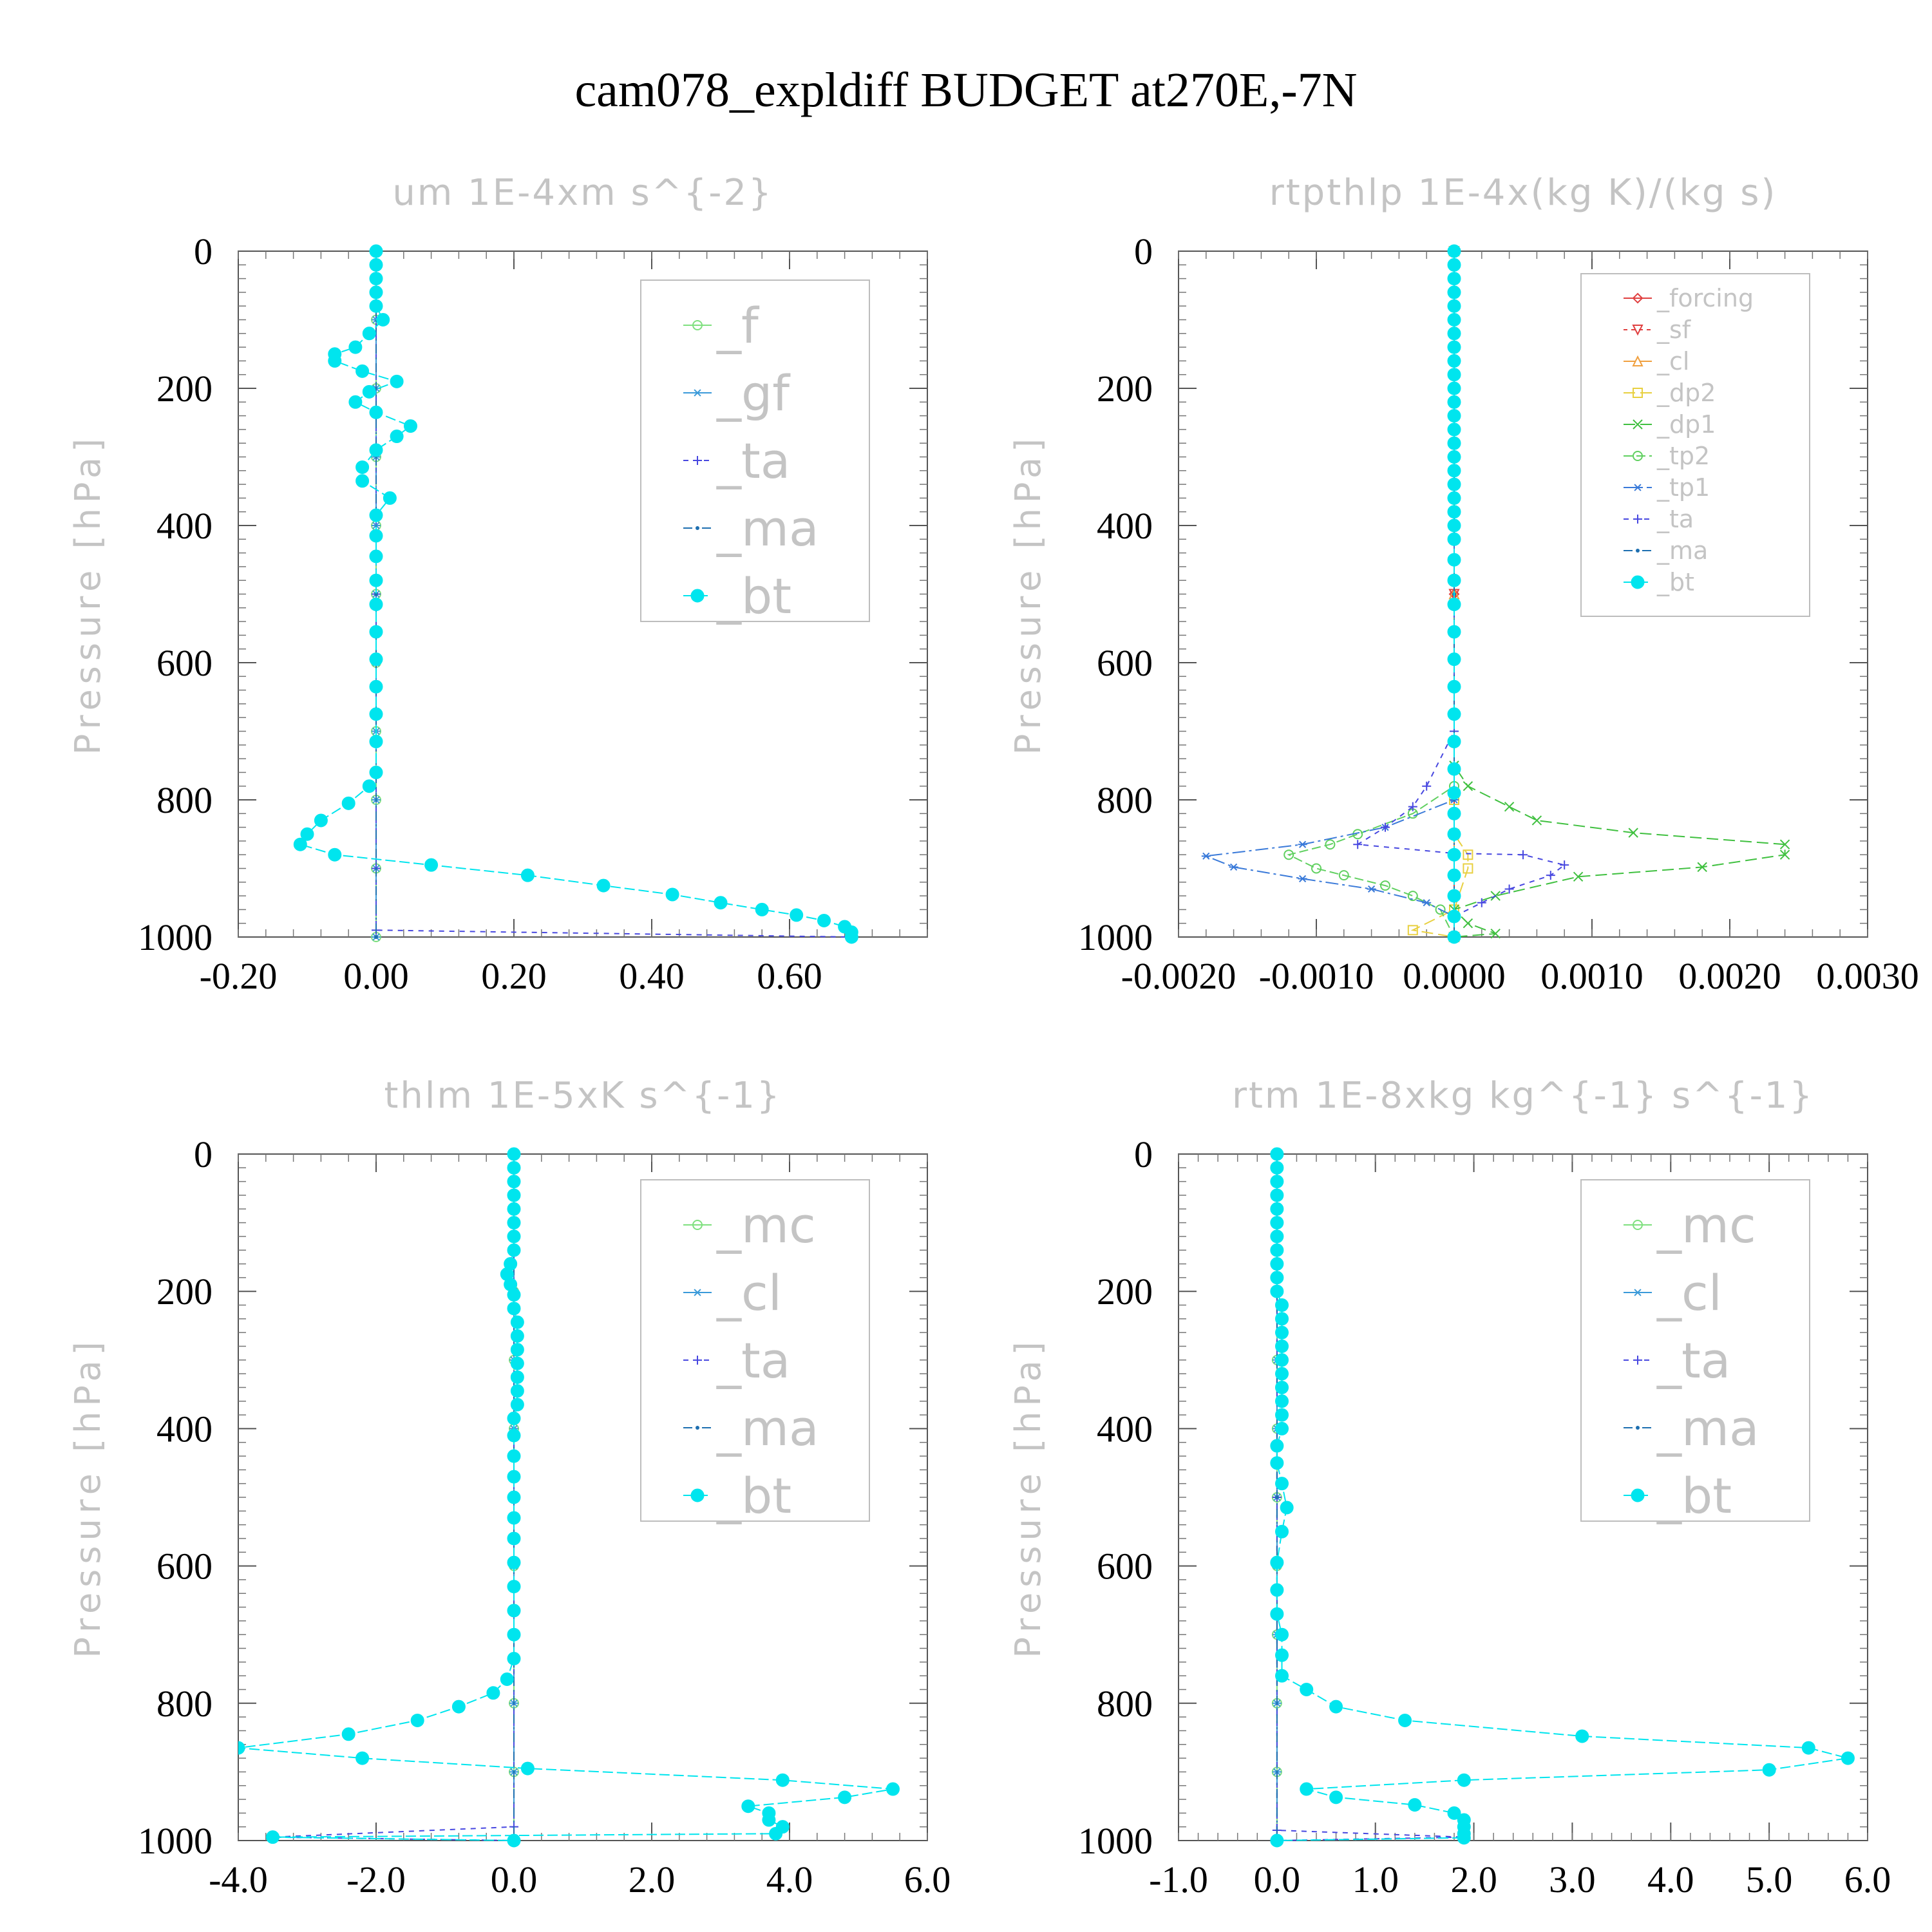  What do you see at coordinates (1473, 1880) in the screenshot?
I see `x-tick-label: 2.0` at bounding box center [1473, 1880].